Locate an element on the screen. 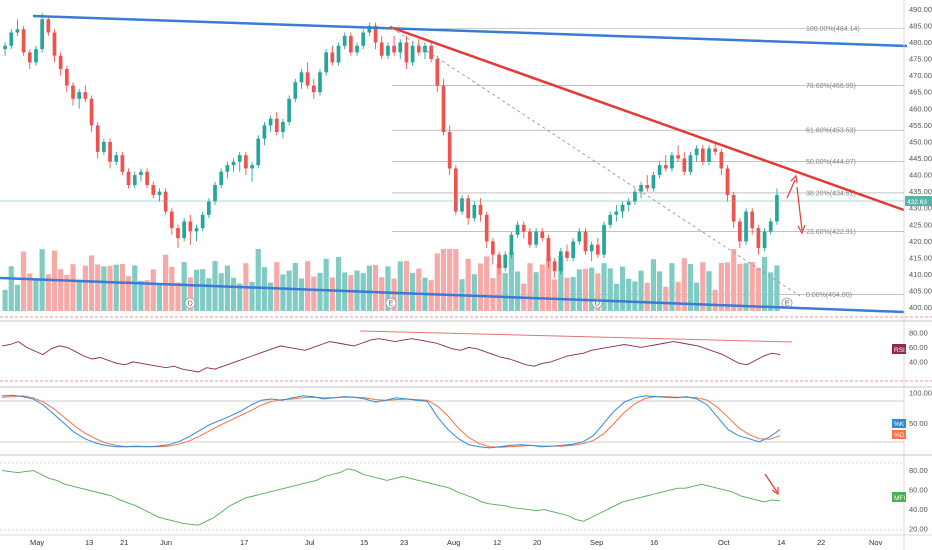 The image size is (932, 550). price-tick-label: 435.00 is located at coordinates (920, 191).